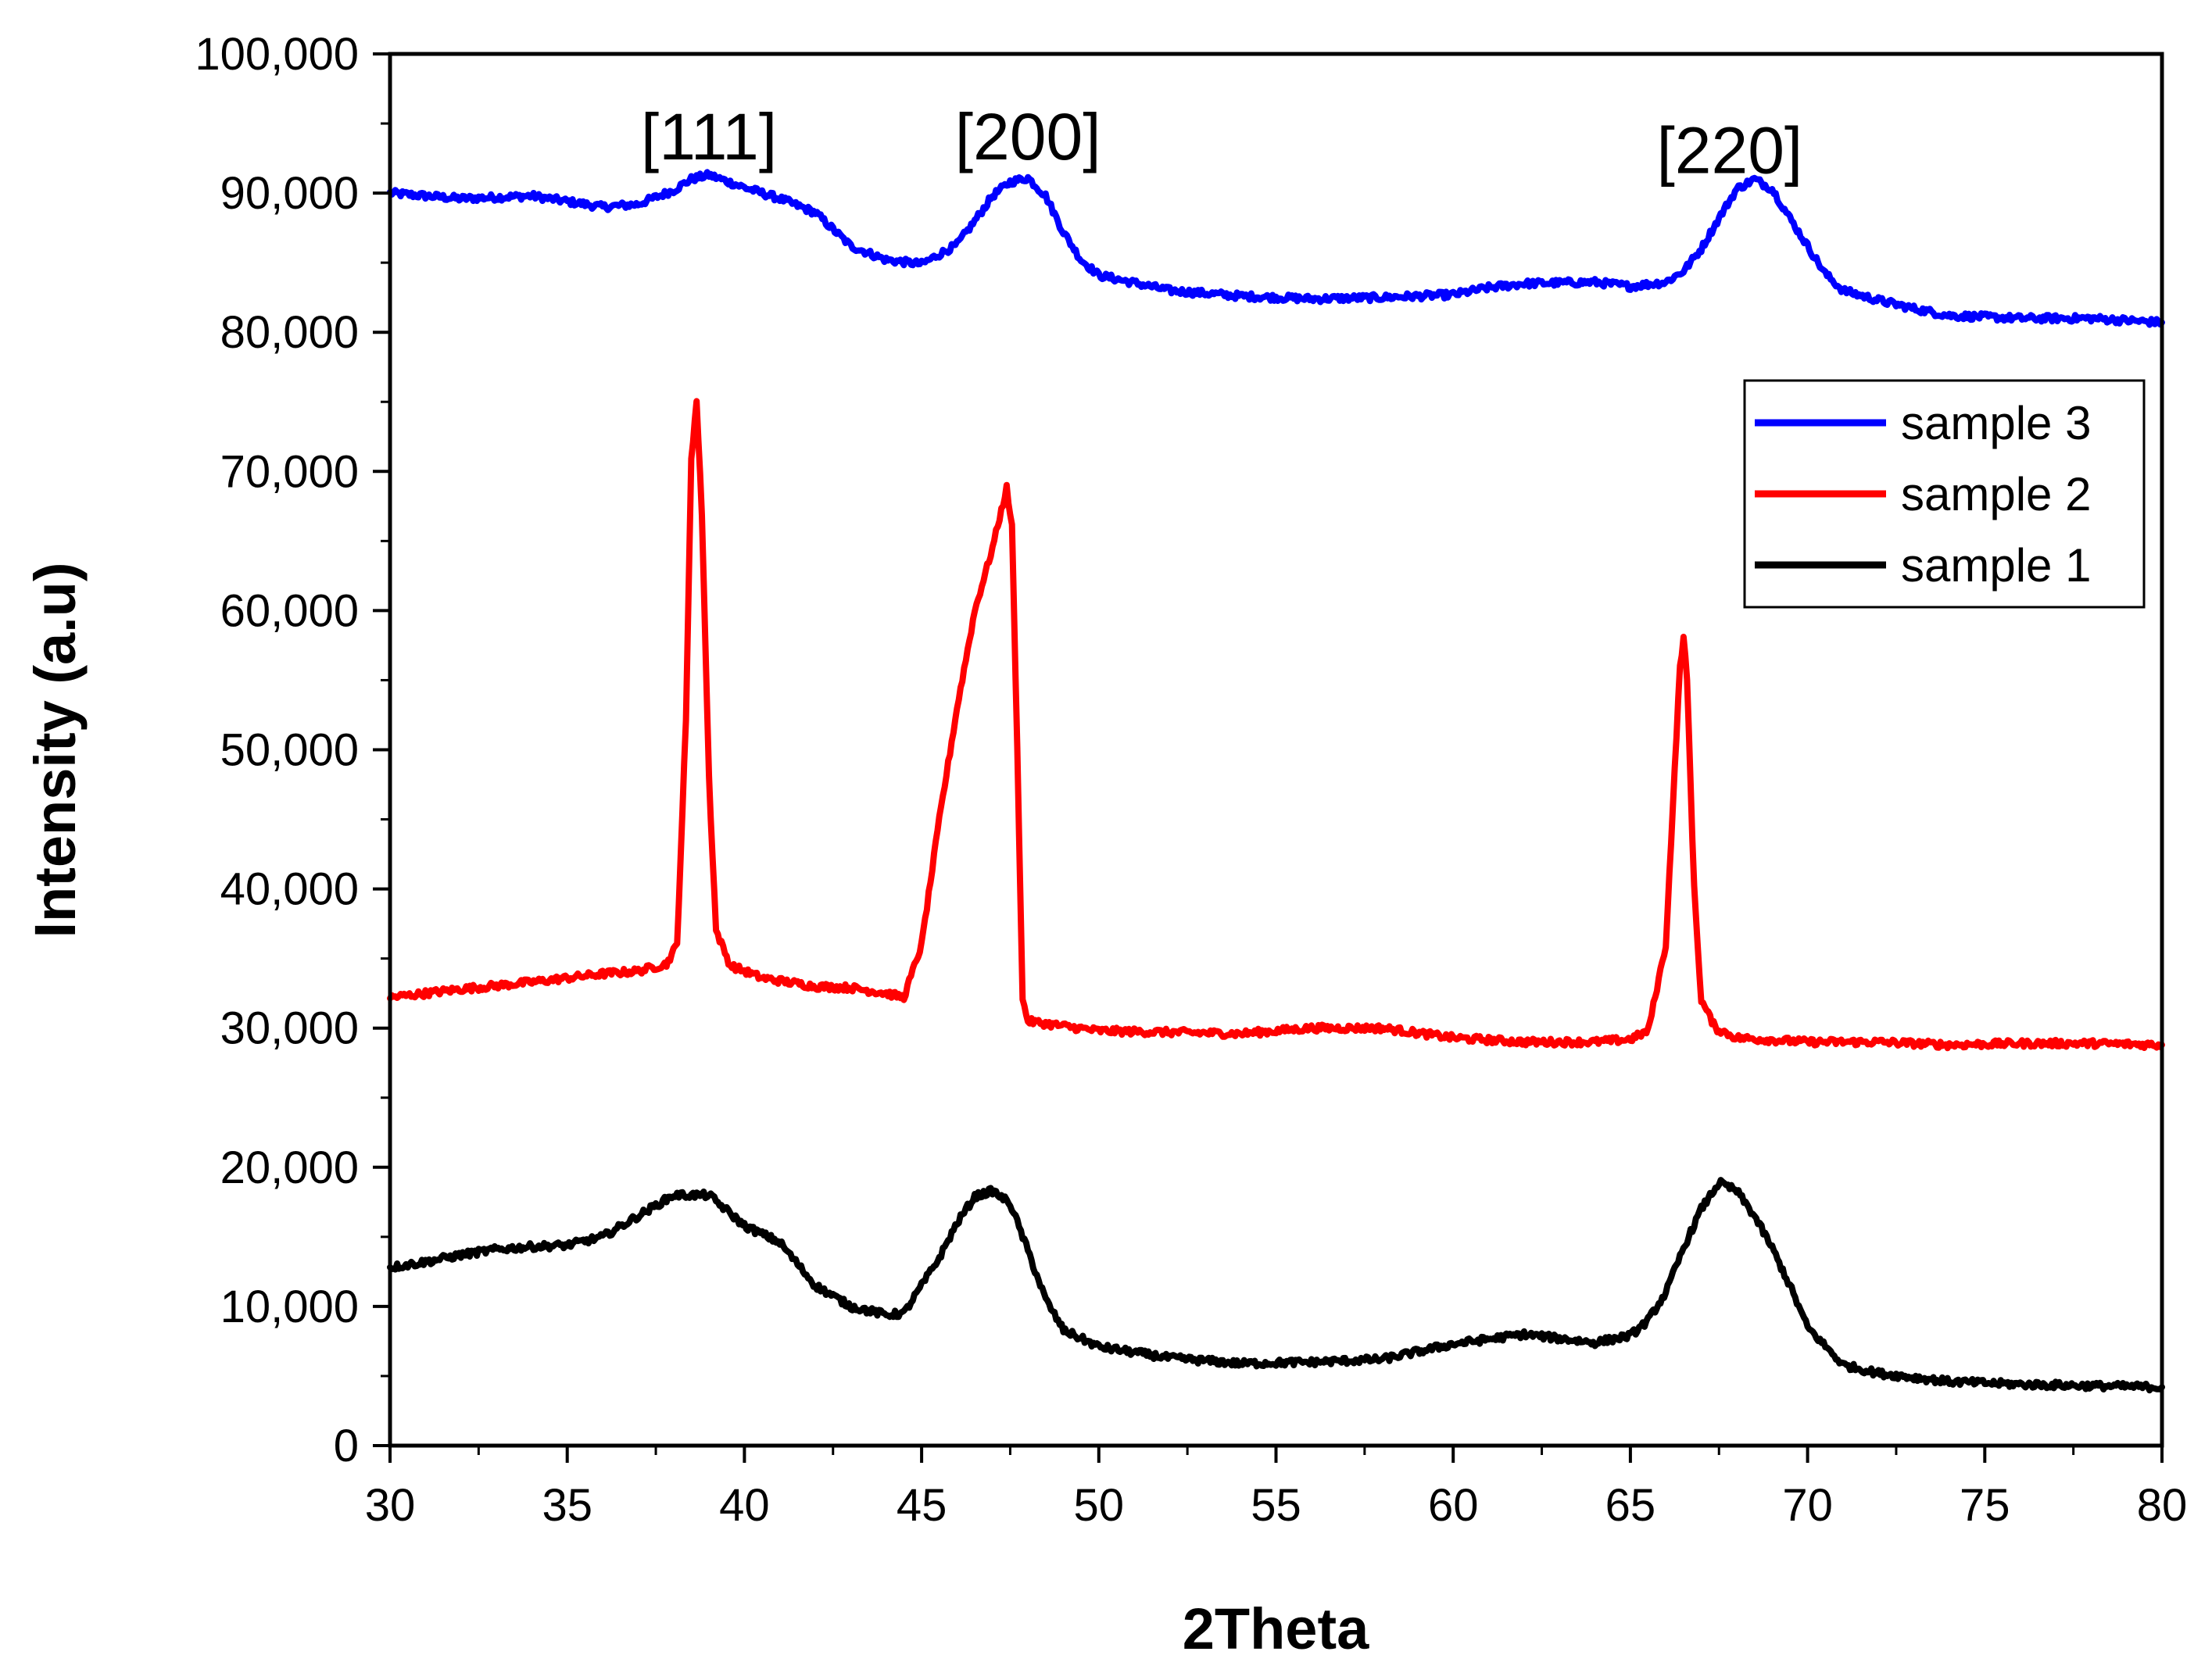 The image size is (2212, 1673). I want to click on y-tick-label: 70,000, so click(289, 471).